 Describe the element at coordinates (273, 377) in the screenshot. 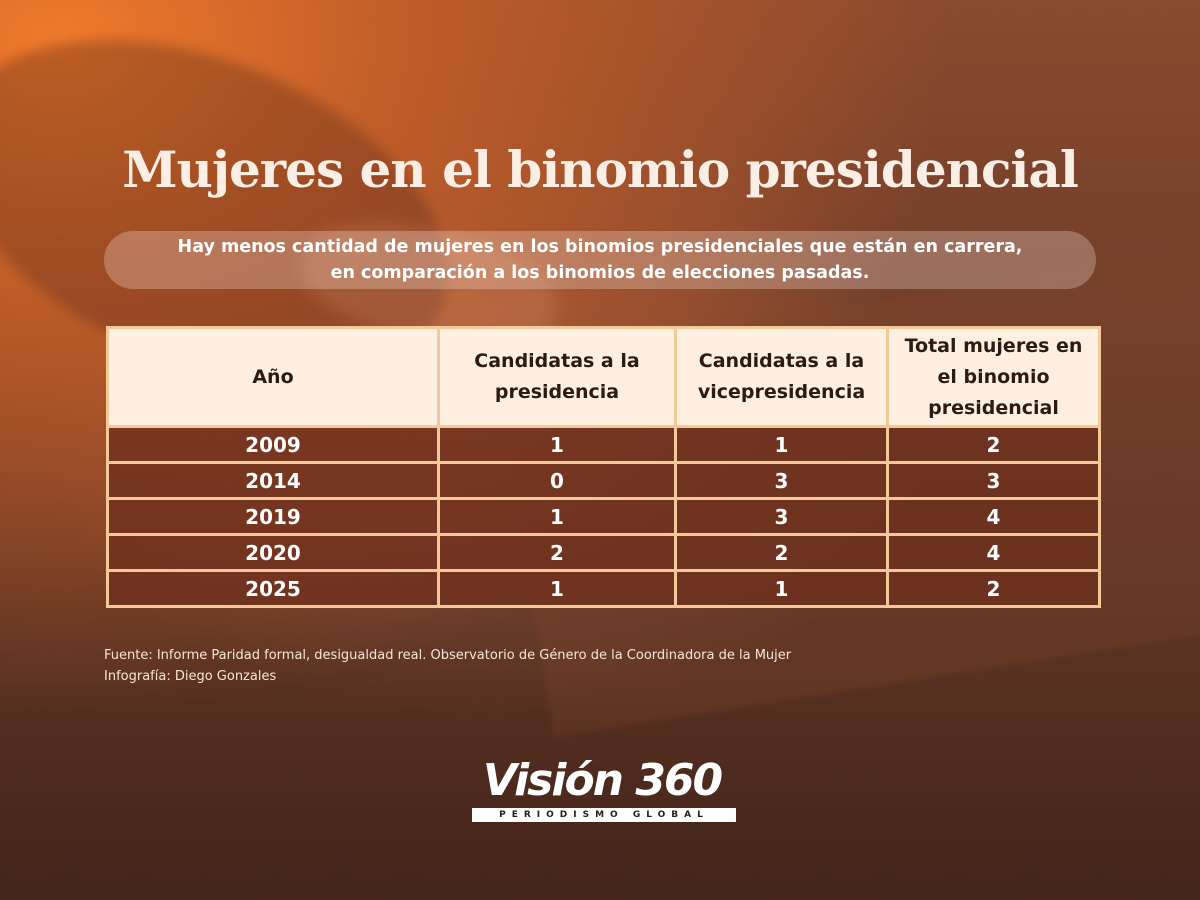

I see `header-year: Año` at that location.